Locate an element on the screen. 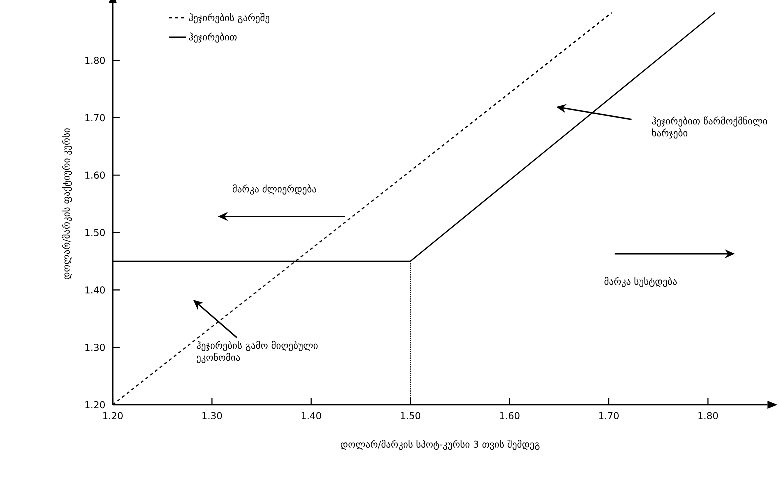 This screenshot has width=779, height=489. y-tick-label: 1.70 is located at coordinates (96, 118).